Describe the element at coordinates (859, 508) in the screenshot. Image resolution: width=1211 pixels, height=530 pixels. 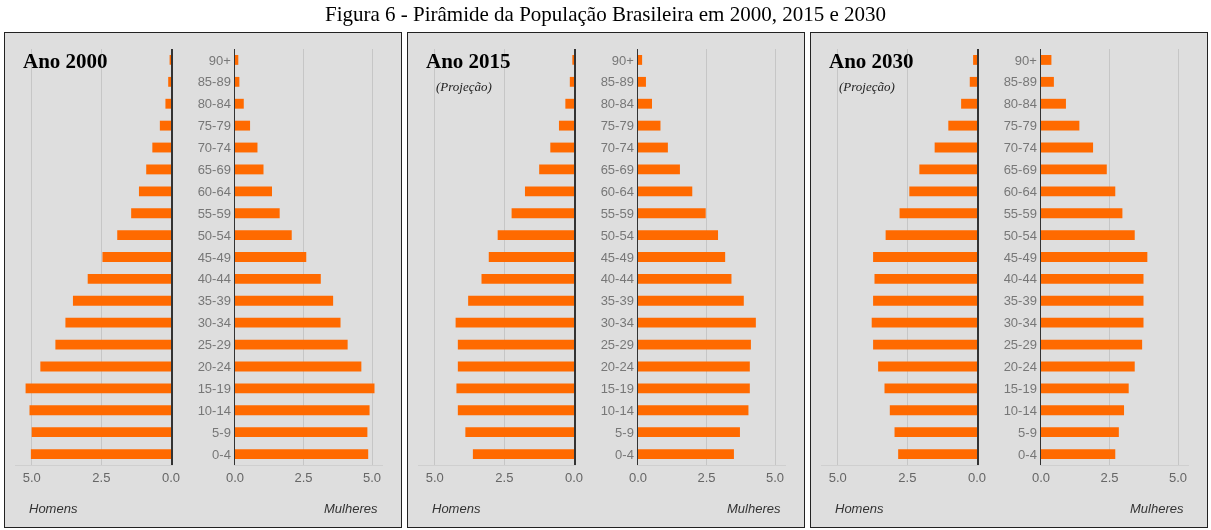
I see `x-axis-title: Homens` at that location.